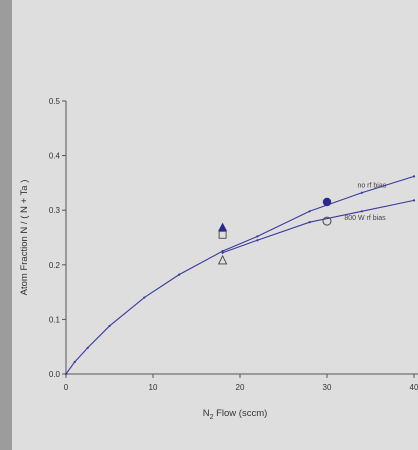 This screenshot has height=450, width=418. What do you see at coordinates (55, 374) in the screenshot?
I see `y-tick-label: 0.0` at bounding box center [55, 374].